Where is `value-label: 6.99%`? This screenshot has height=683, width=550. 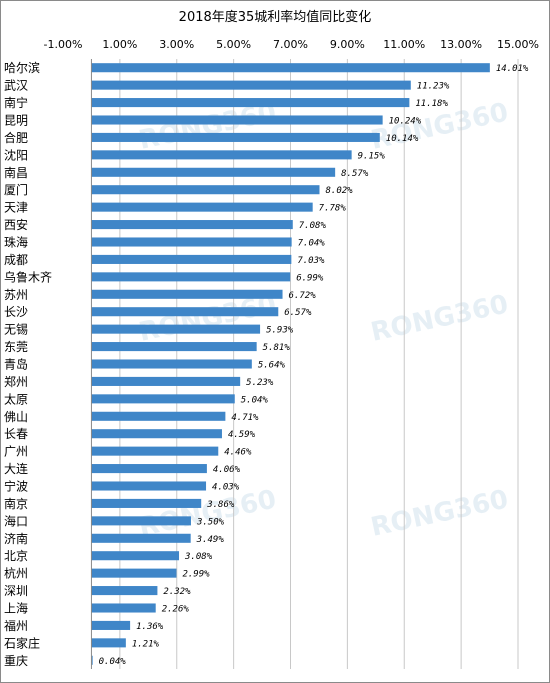
value-label: 6.99% is located at coordinates (310, 278).